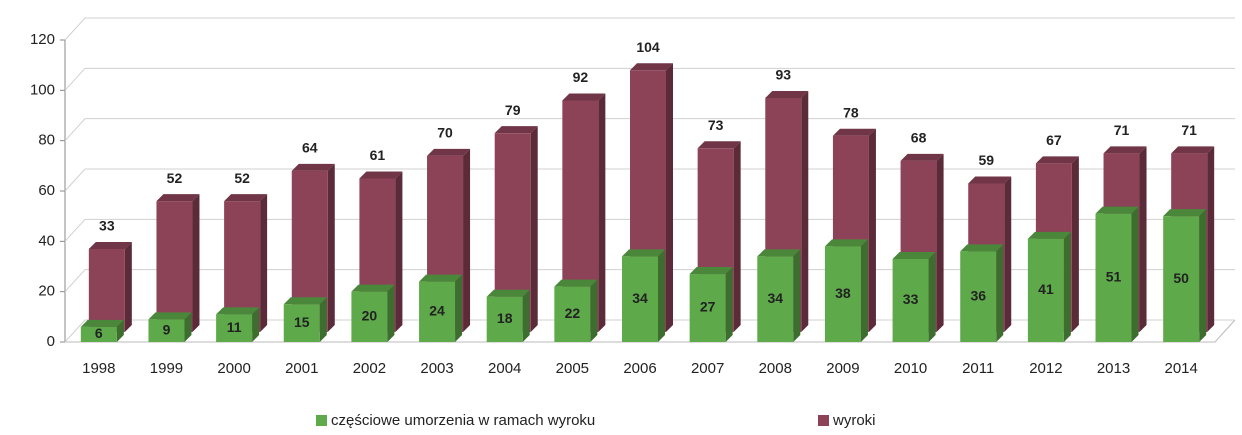  I want to click on x-tick-label: 2007, so click(707, 368).